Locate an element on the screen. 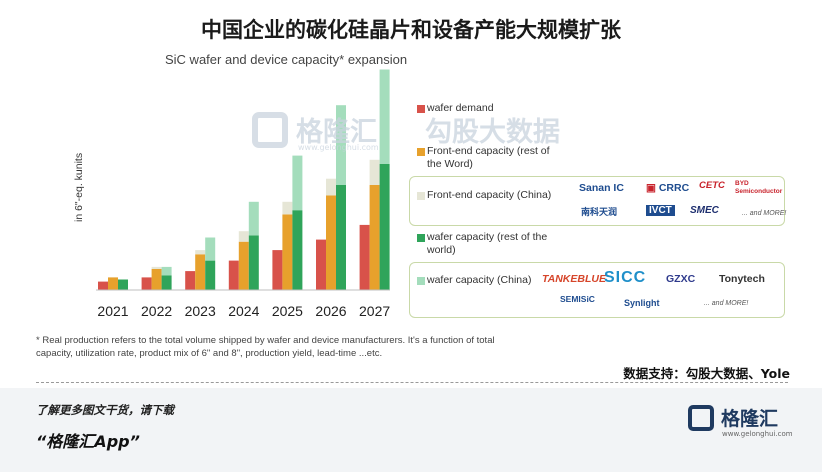  chart-title: SiC wafer and device capacity* expansion is located at coordinates (286, 59).